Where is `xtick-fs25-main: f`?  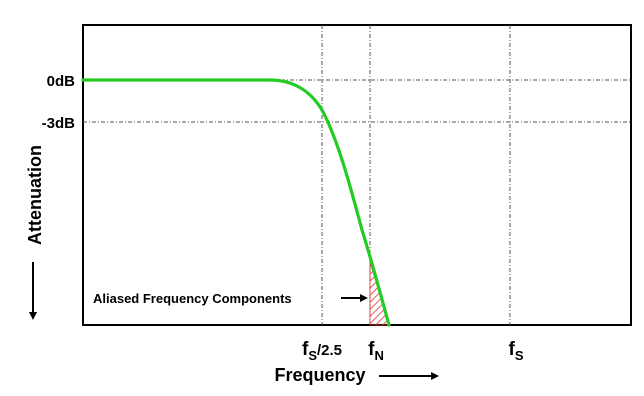 xtick-fs25-main: f is located at coordinates (305, 349).